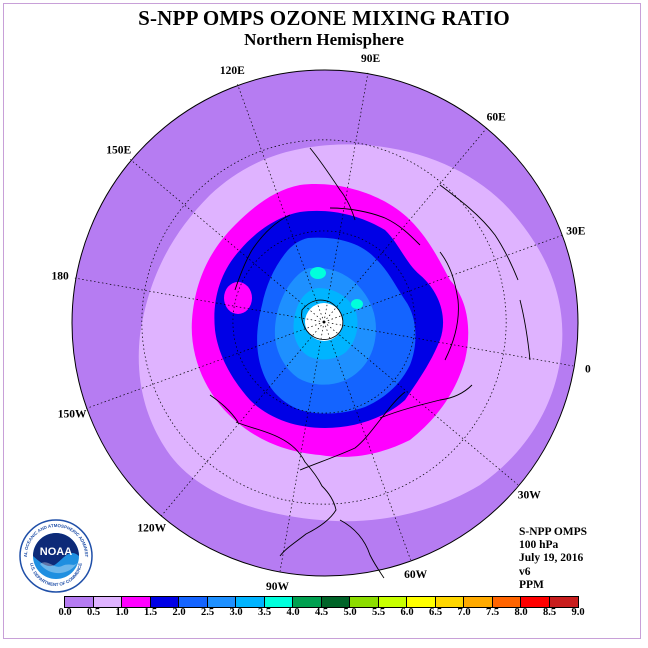  Describe the element at coordinates (72, 415) in the screenshot. I see `longitude-label: 150W` at that location.